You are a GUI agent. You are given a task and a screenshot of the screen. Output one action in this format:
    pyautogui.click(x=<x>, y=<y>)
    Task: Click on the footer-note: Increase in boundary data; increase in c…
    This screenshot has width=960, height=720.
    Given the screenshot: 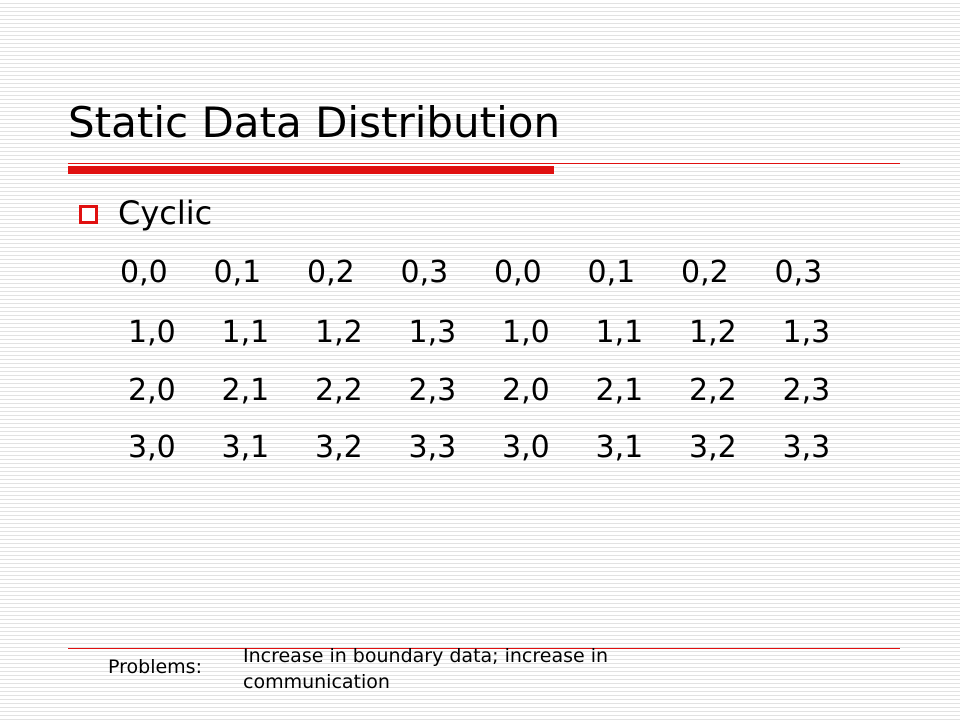 What is the action you would take?
    pyautogui.click(x=426, y=669)
    